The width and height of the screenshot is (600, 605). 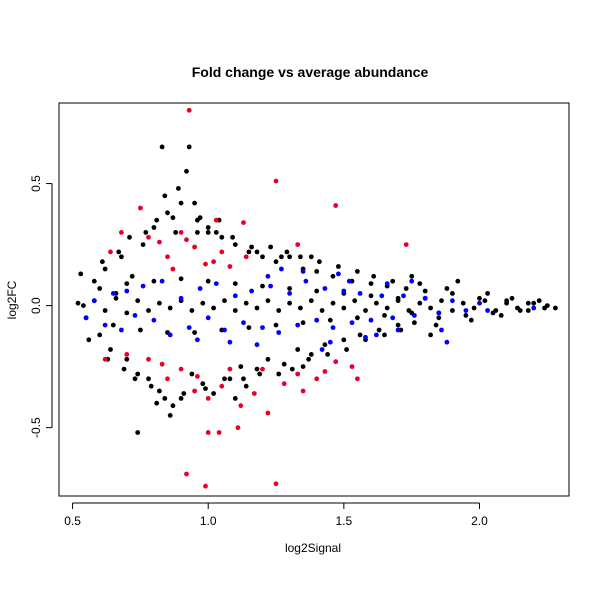 I want to click on chart-title: Fold change vs average abundance, so click(x=310, y=72).